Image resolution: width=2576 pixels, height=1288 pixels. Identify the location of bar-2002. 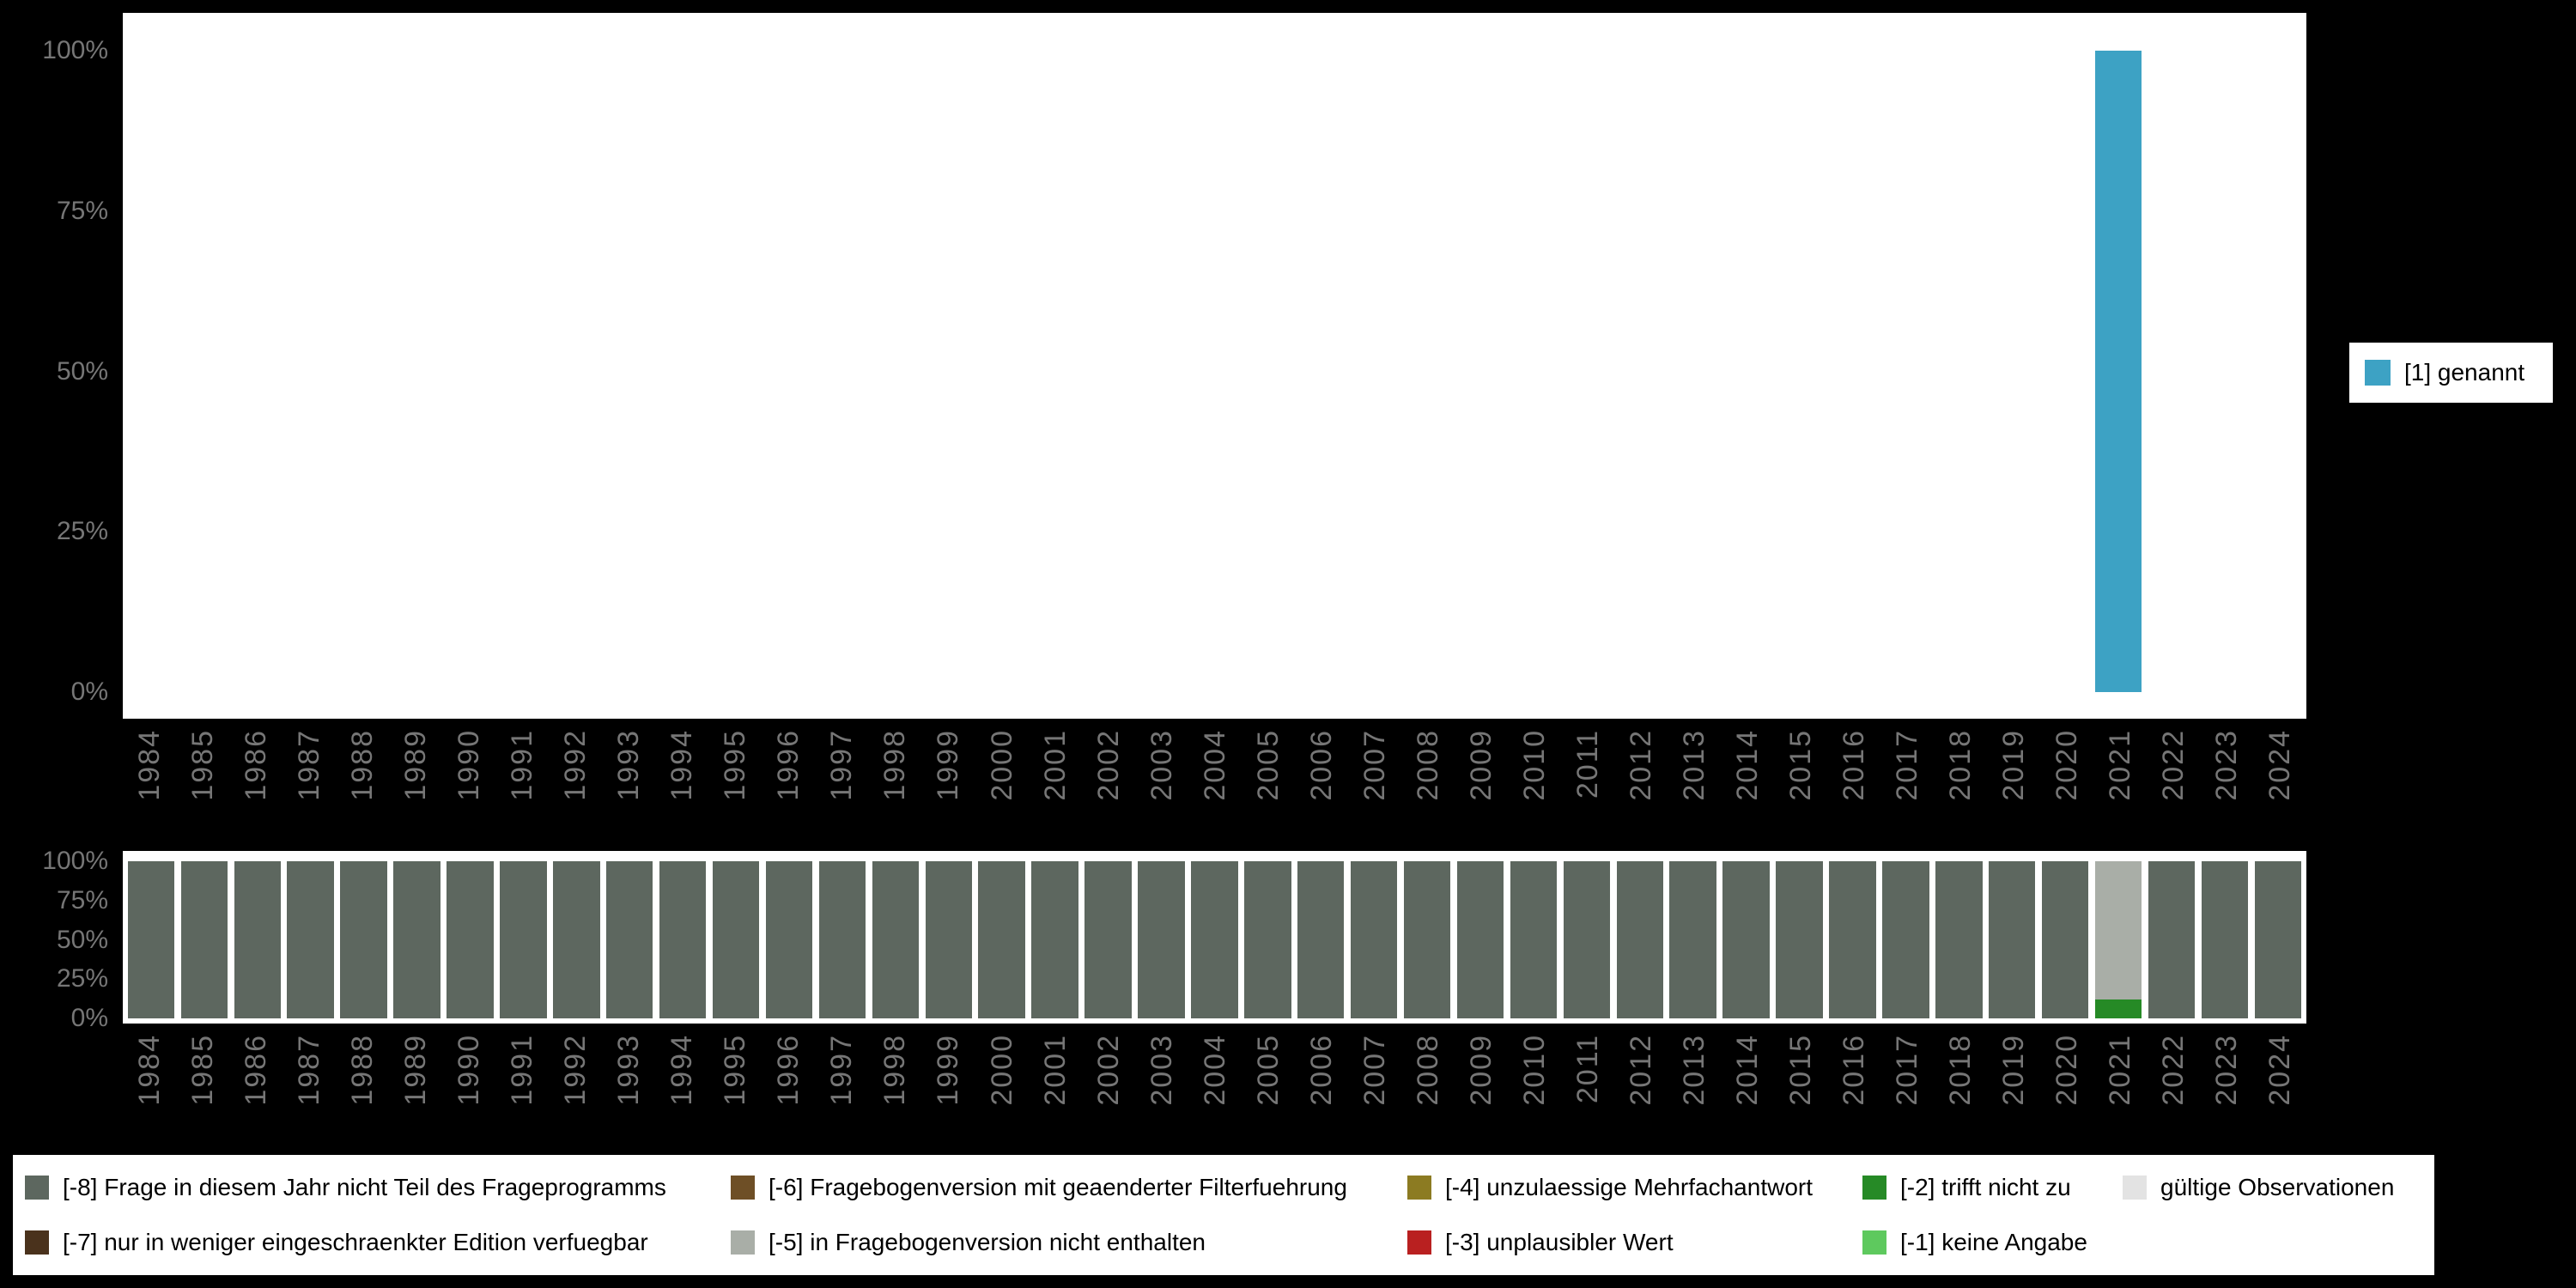
(1108, 940).